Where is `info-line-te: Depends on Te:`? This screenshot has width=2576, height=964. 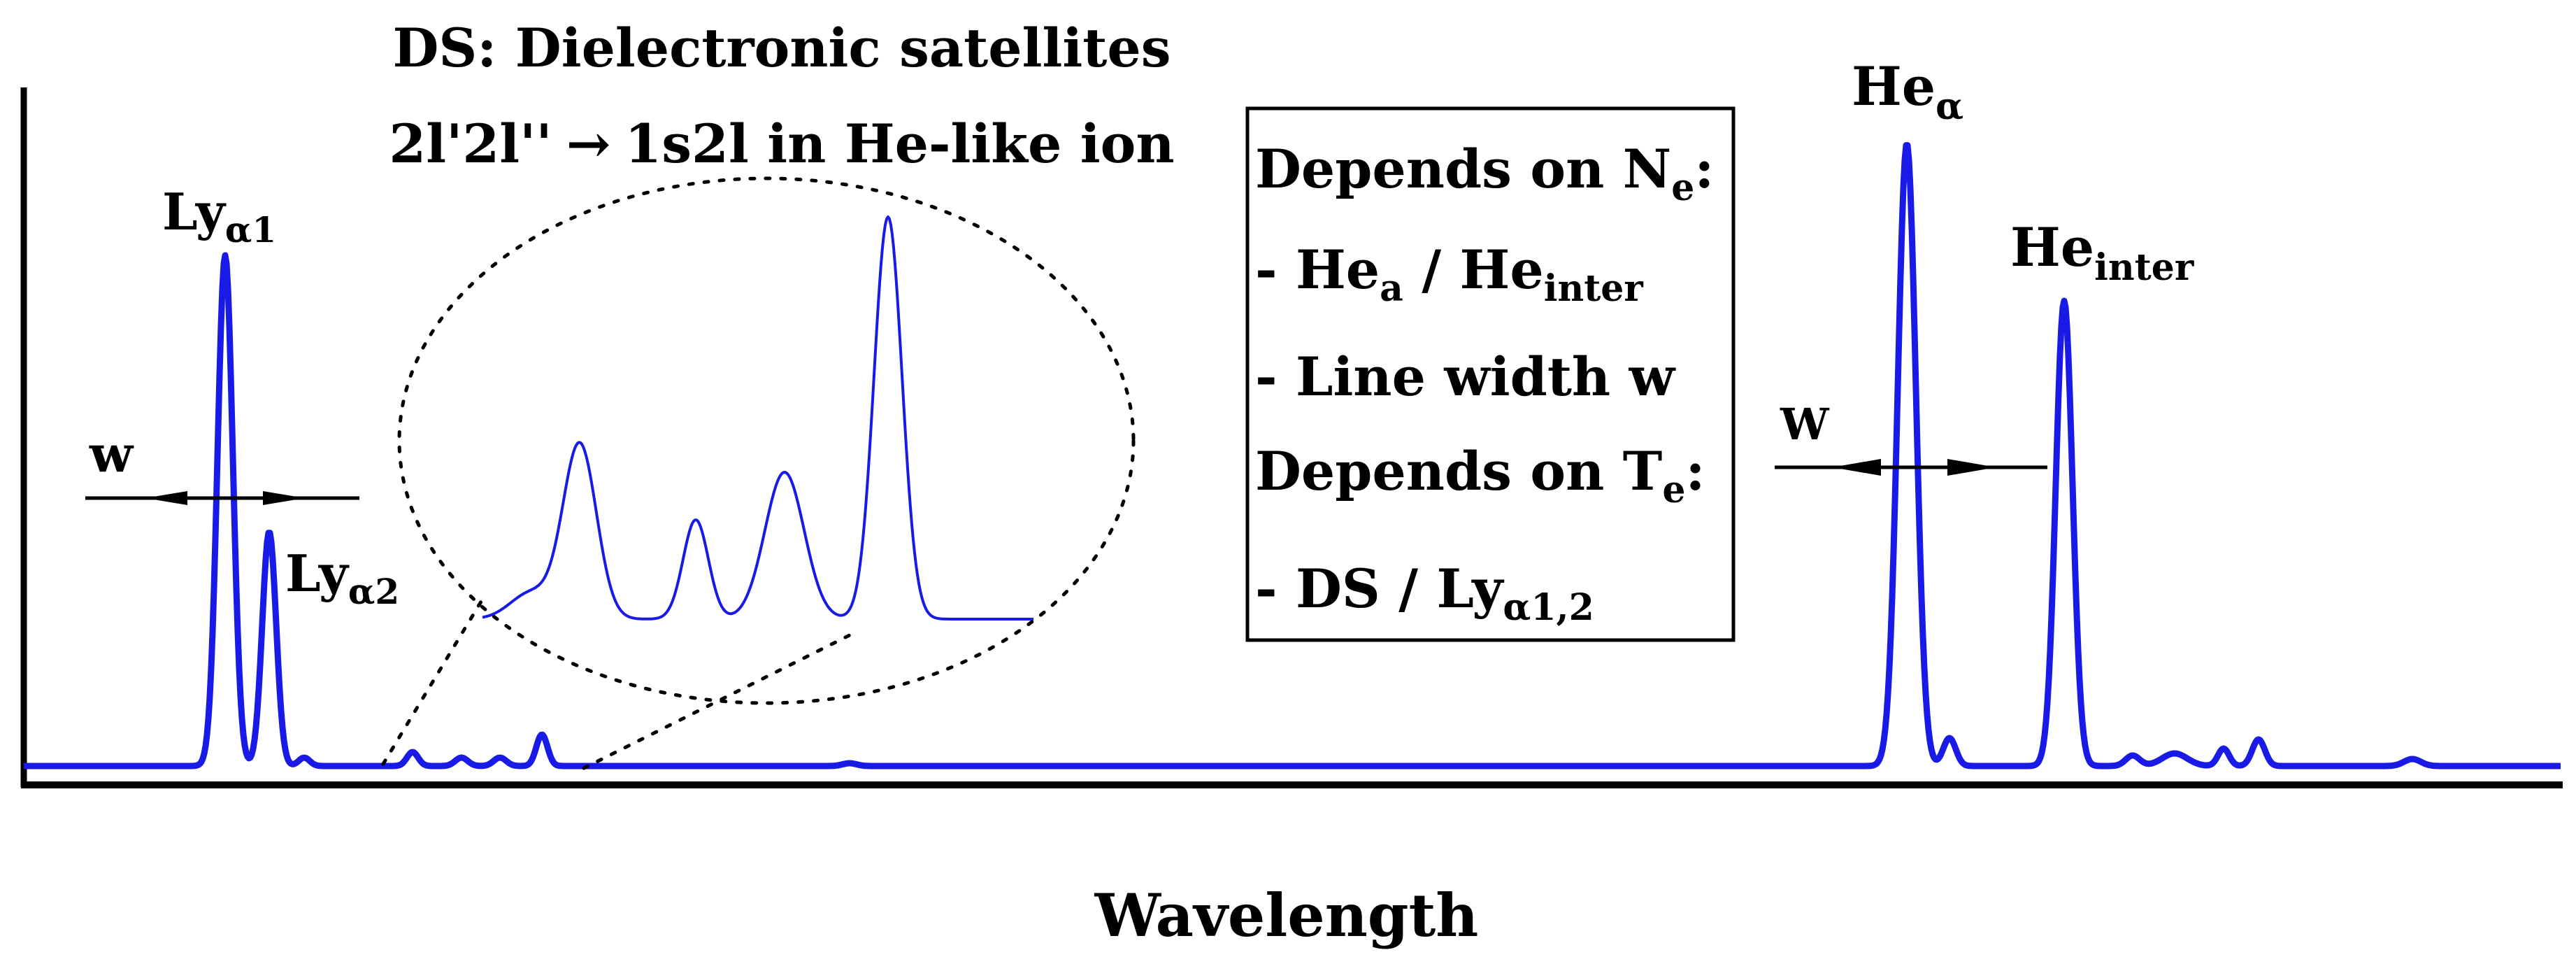 info-line-te: Depends on Te: is located at coordinates (1480, 475).